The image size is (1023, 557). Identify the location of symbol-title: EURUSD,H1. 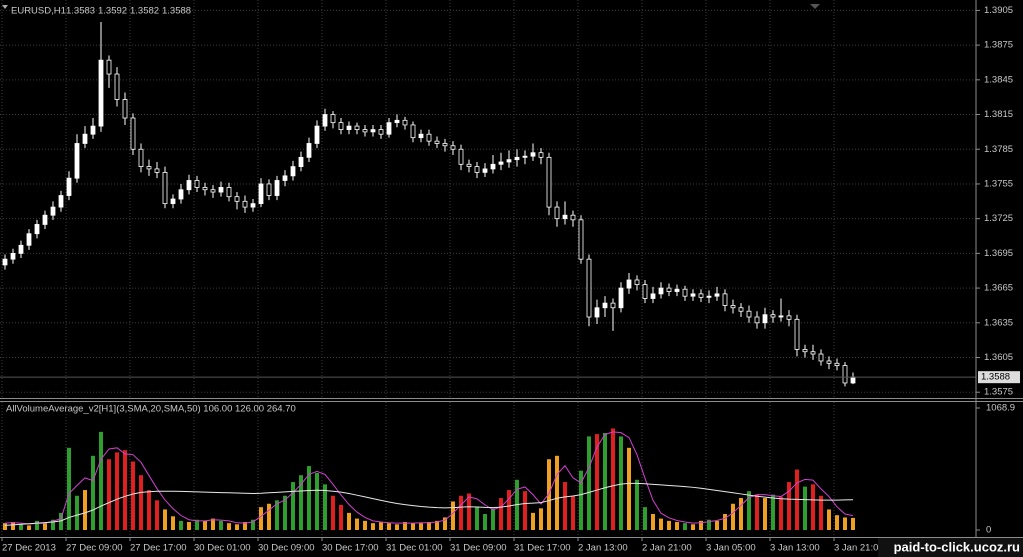
(38, 11).